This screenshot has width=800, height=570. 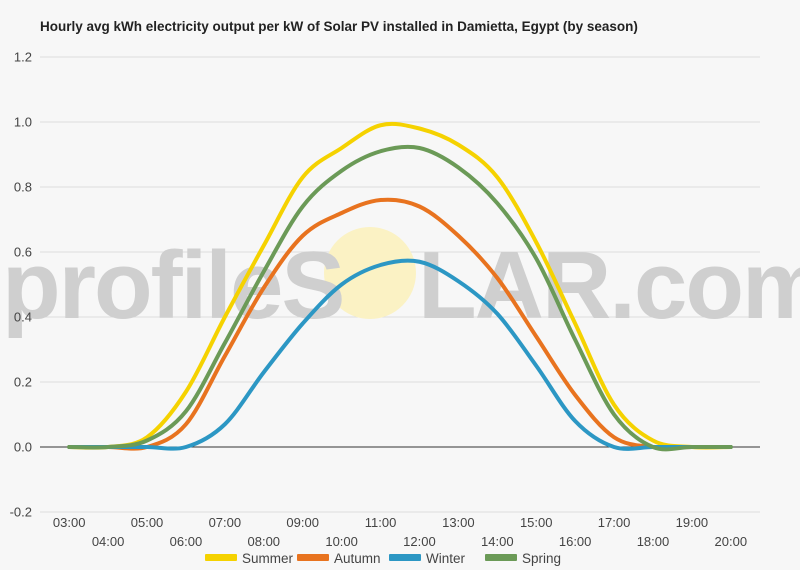 What do you see at coordinates (225, 522) in the screenshot?
I see `x-tick-label: 07:00` at bounding box center [225, 522].